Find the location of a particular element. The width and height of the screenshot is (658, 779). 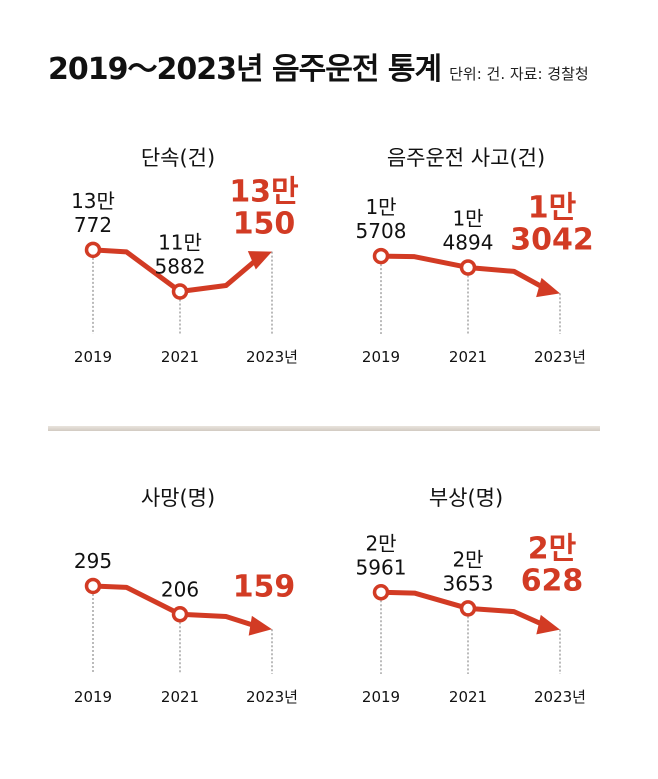

data-label: 5708 is located at coordinates (381, 231).